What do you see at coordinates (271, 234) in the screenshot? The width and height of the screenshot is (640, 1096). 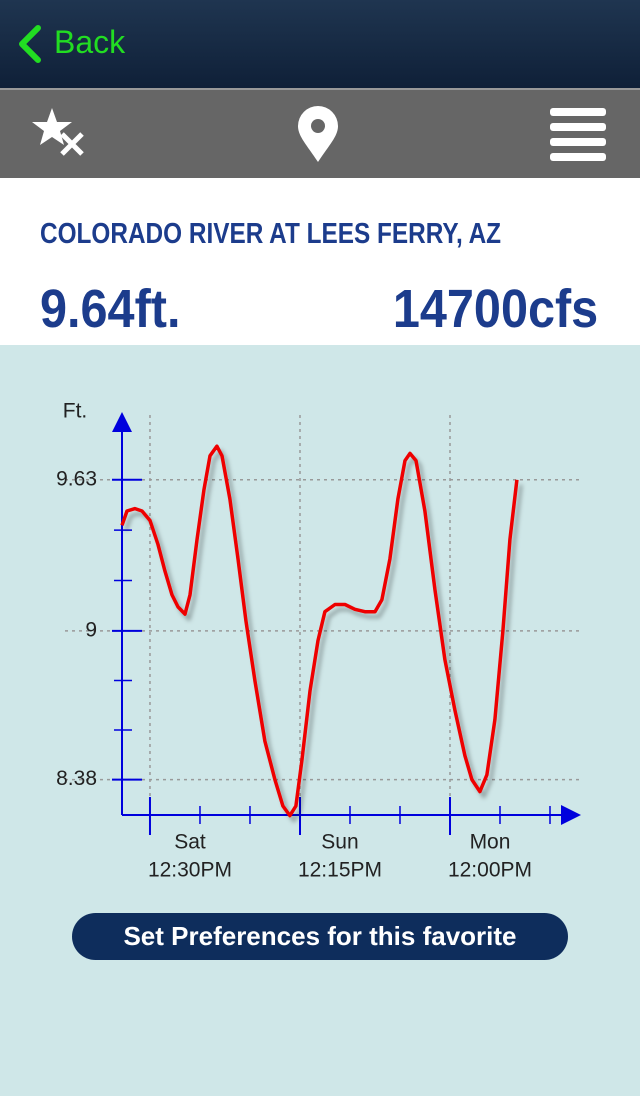 I see `station-name: COLORADO RIVER AT LEES FERRY, AZ` at bounding box center [271, 234].